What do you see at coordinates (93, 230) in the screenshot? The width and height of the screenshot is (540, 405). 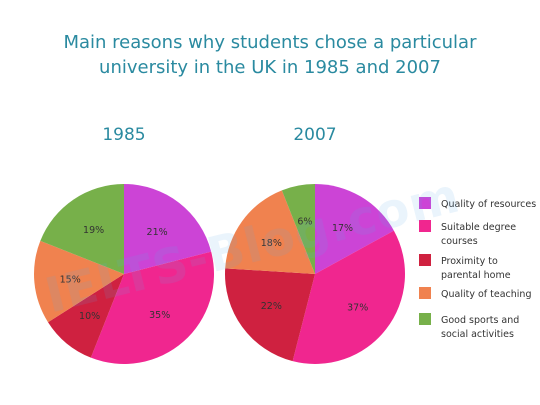 I see `pie-1985-slice-label-5: 19%` at bounding box center [93, 230].